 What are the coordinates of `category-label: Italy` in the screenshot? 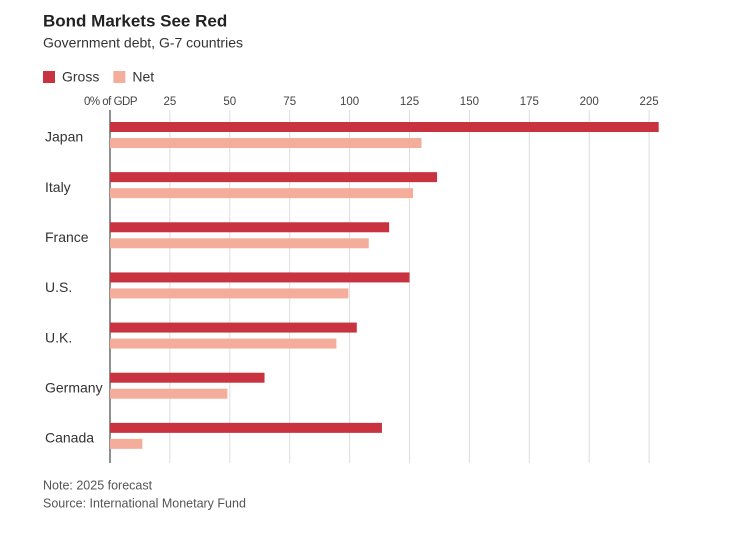 It's located at (58, 187).